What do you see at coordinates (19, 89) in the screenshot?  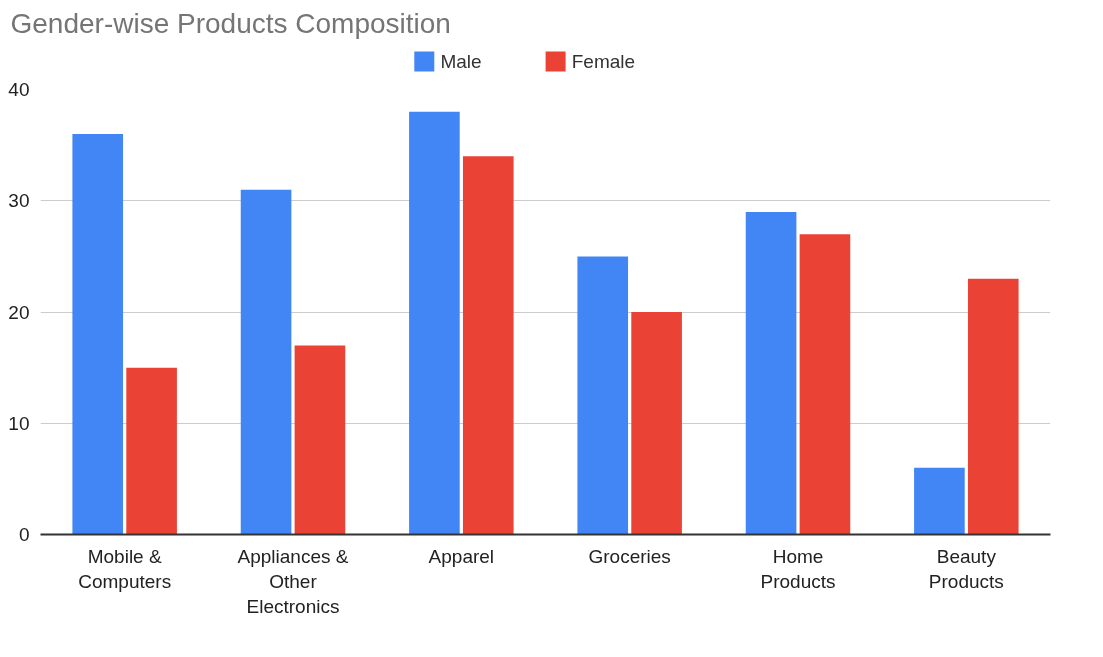 I see `y-tick-label: 40` at bounding box center [19, 89].